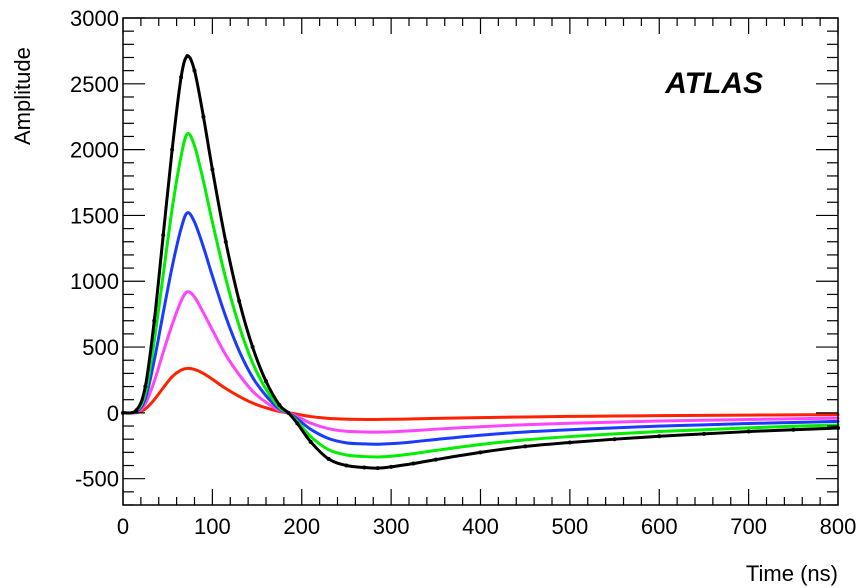 This screenshot has height=588, width=865. What do you see at coordinates (100, 347) in the screenshot?
I see `y-tick-label: 500` at bounding box center [100, 347].